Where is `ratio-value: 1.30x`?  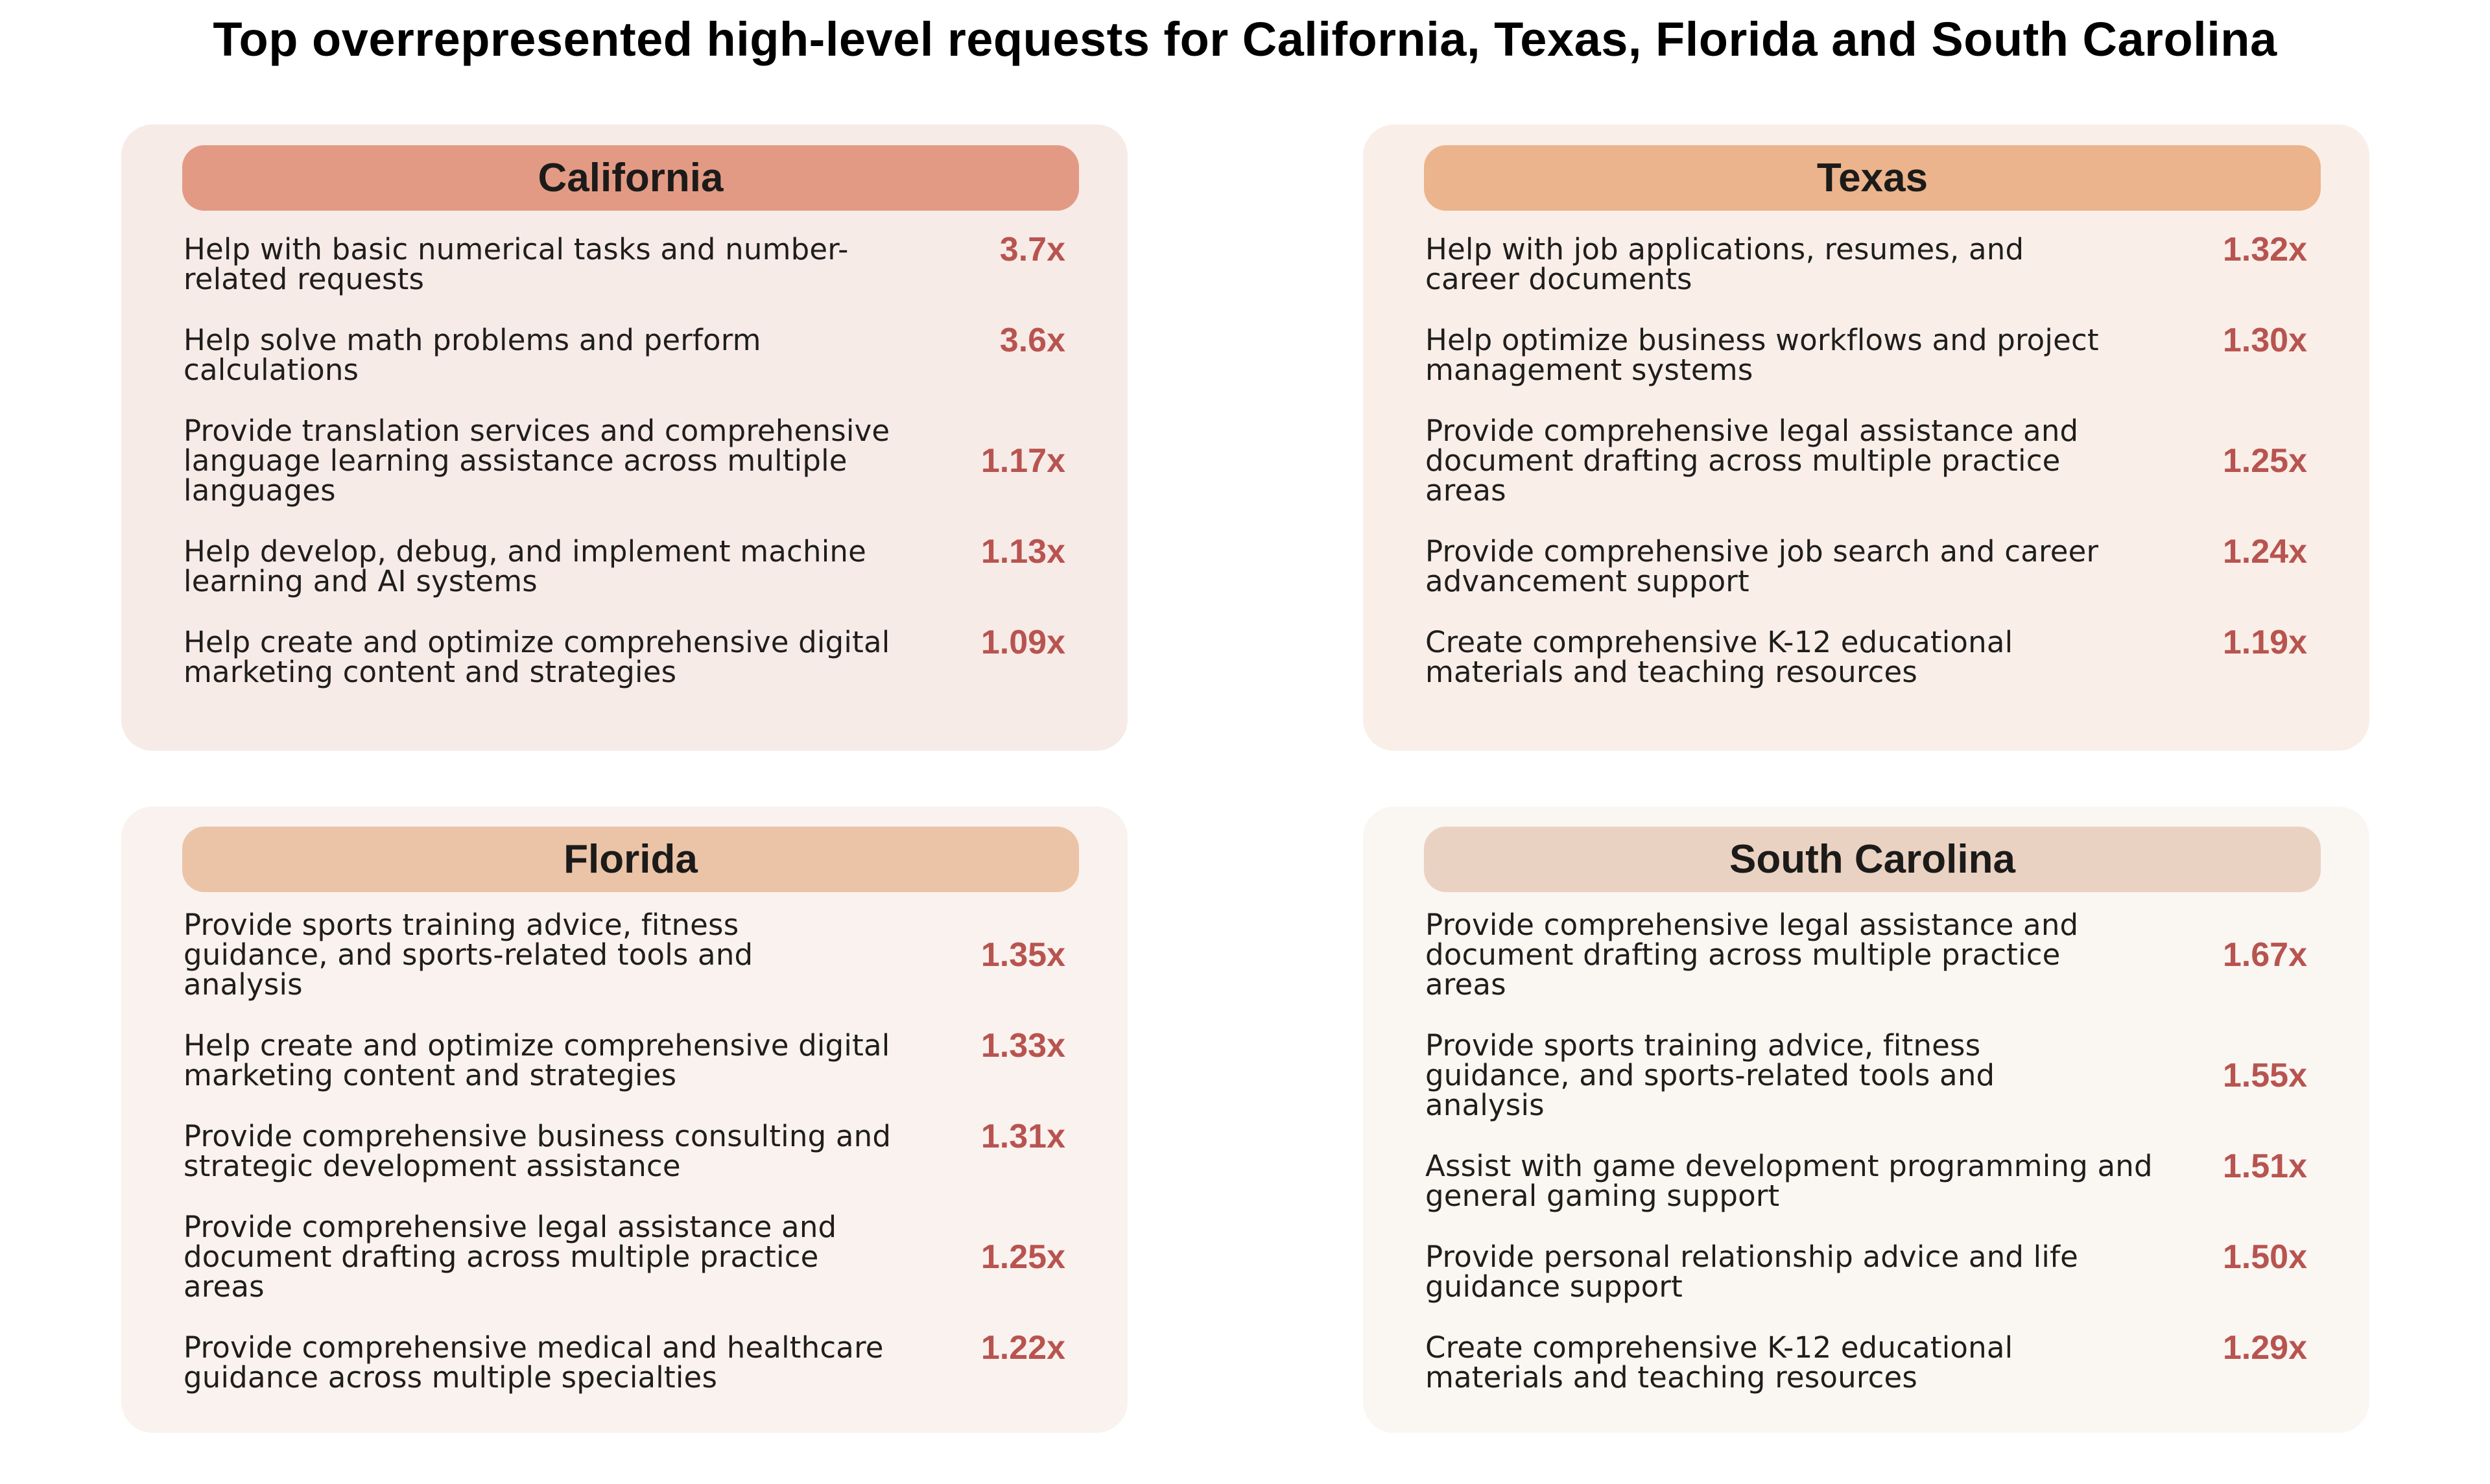
ratio-value: 1.30x is located at coordinates (2264, 340).